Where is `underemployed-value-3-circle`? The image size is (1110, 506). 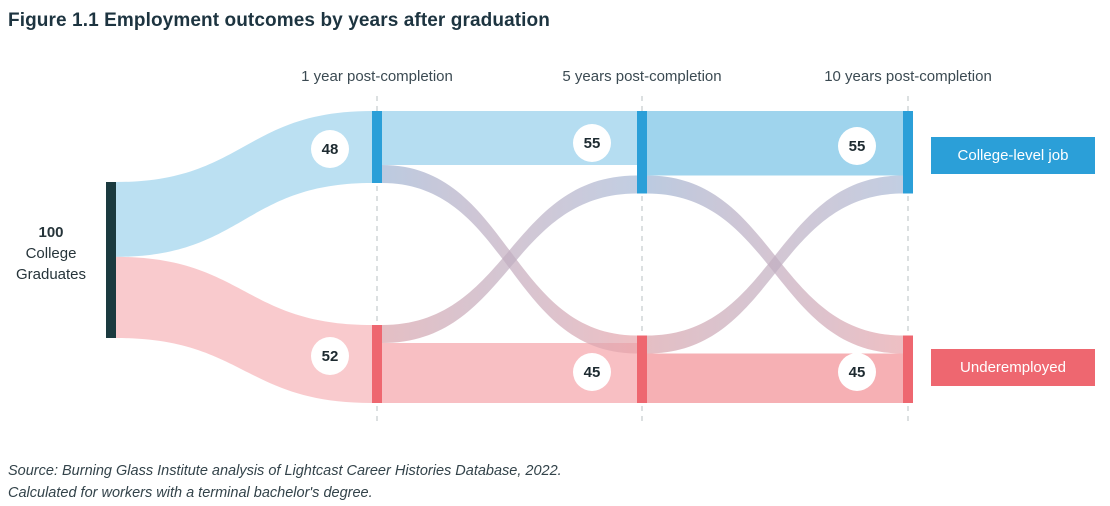
underemployed-value-3-circle is located at coordinates (857, 372).